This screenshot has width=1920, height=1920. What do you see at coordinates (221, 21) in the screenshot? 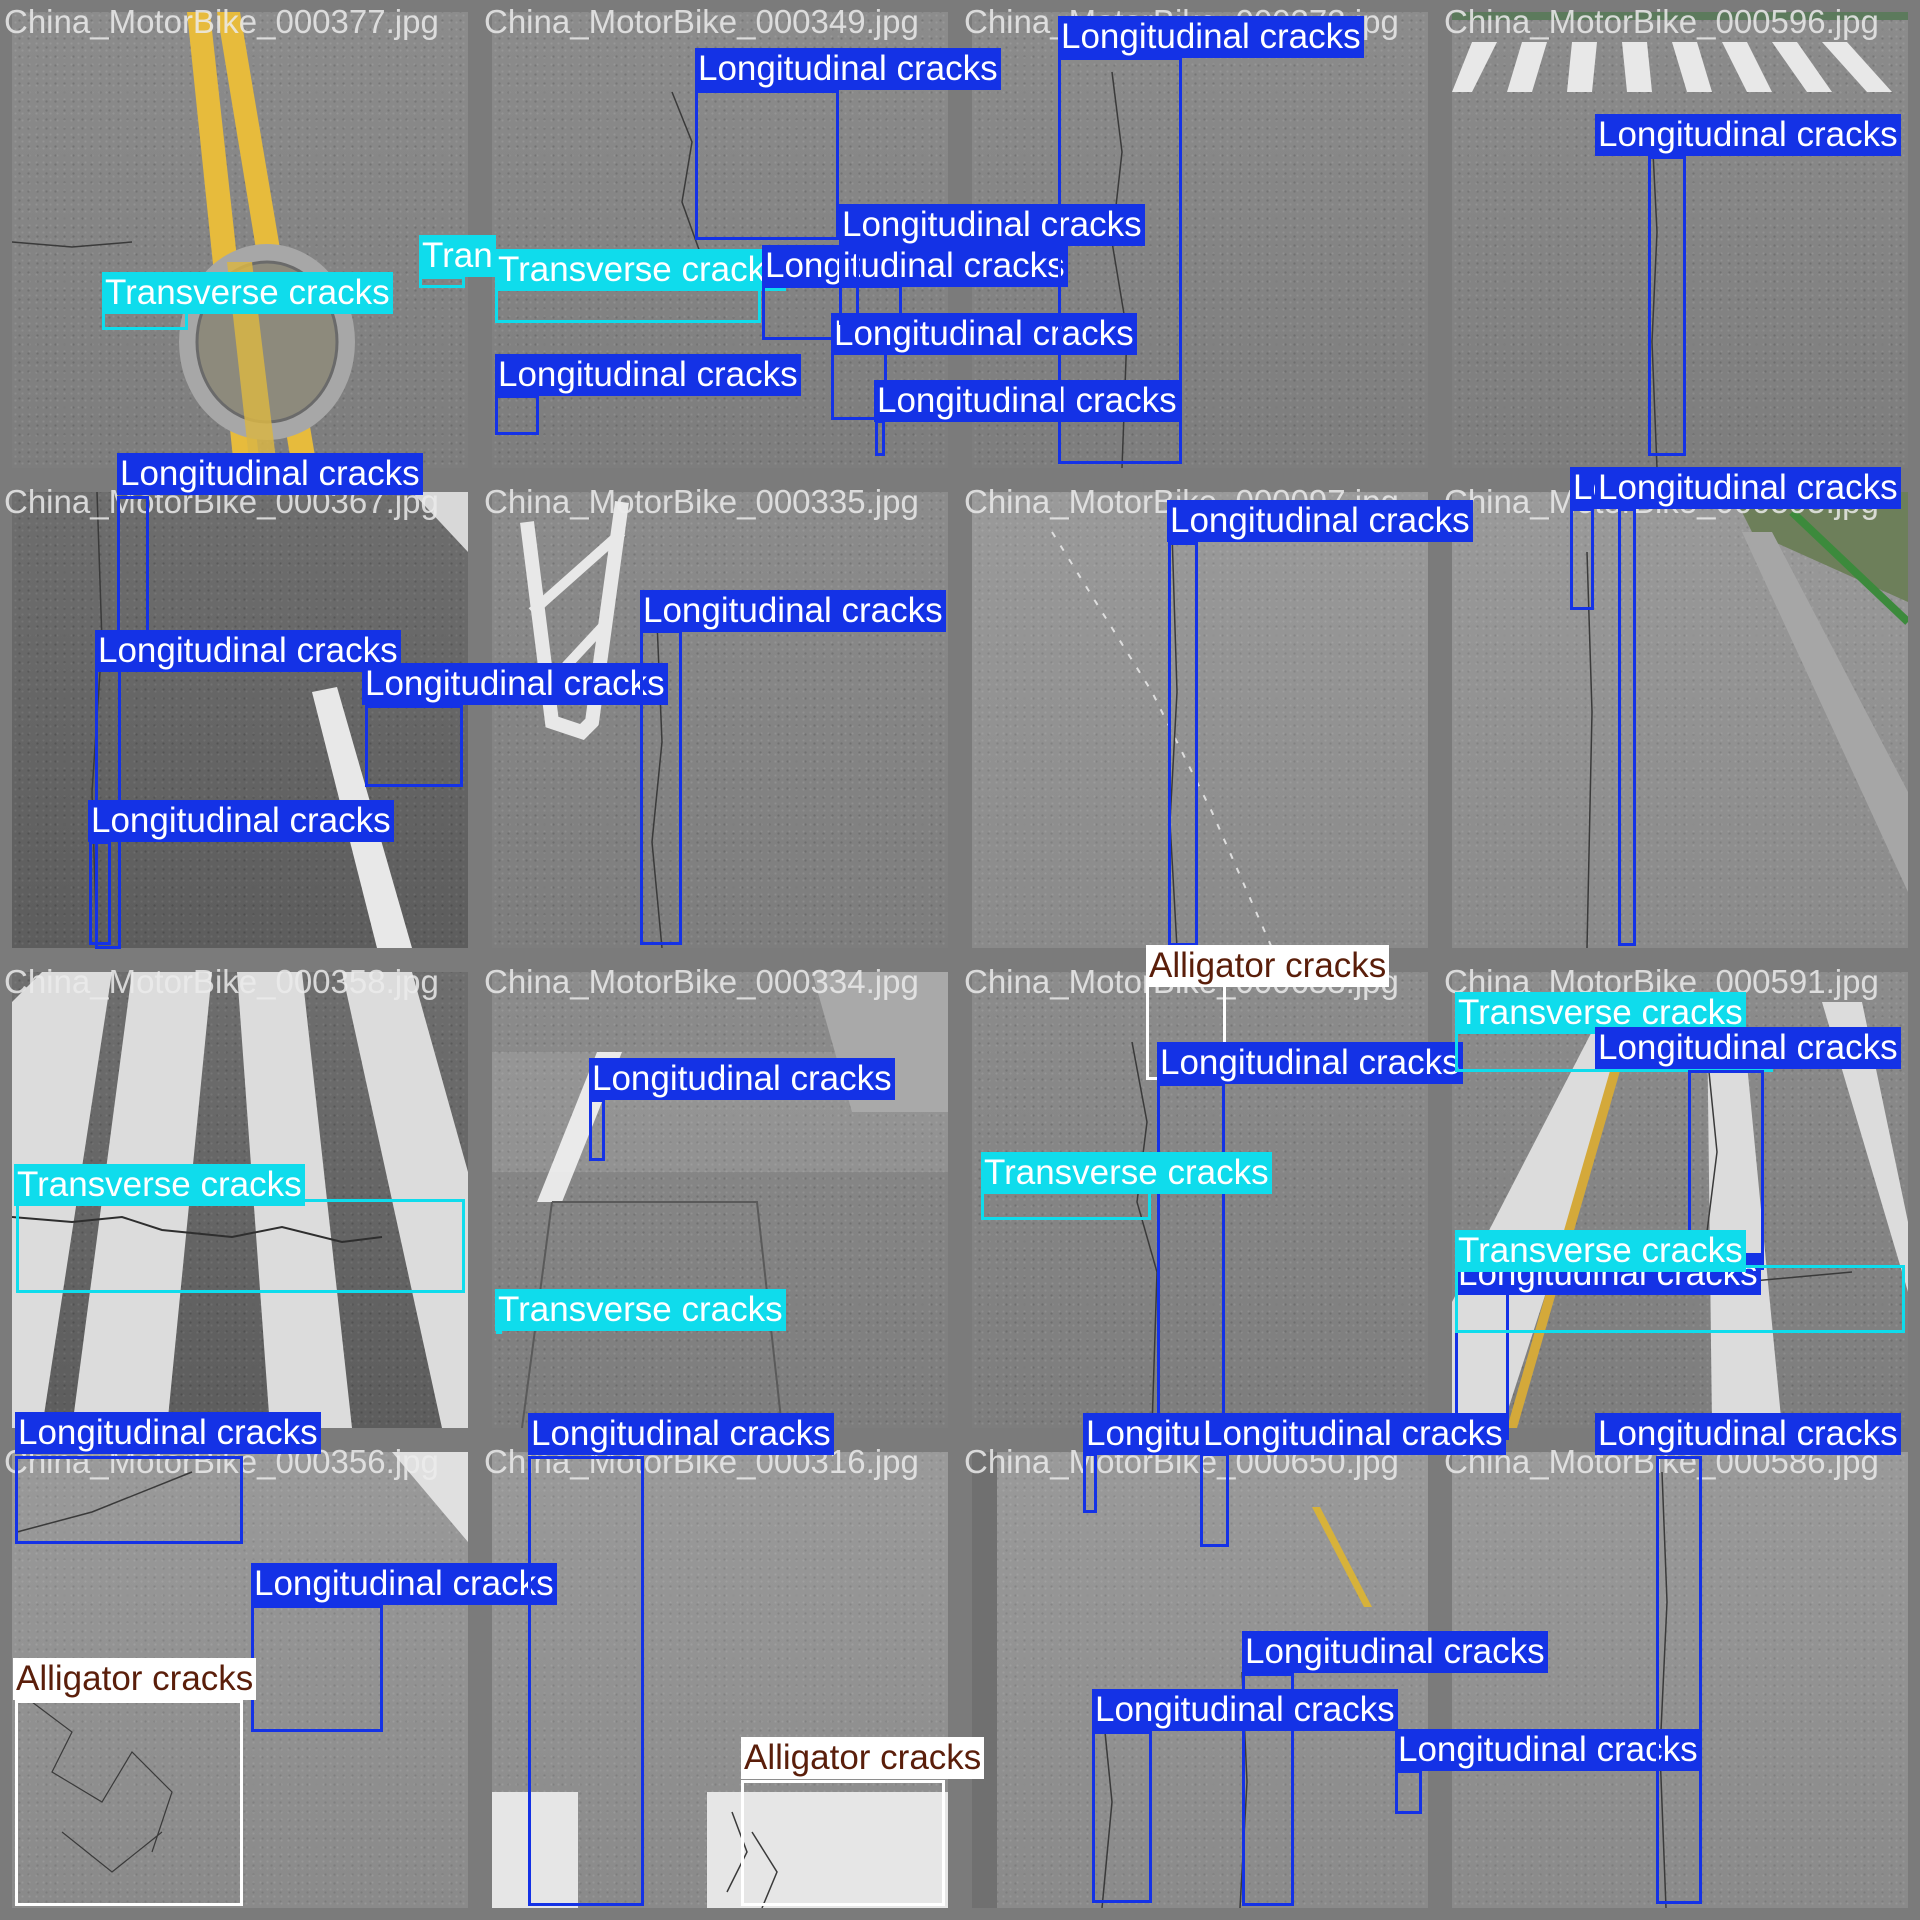
I see `file-name: China_MotorBike_000377.jpg` at bounding box center [221, 21].